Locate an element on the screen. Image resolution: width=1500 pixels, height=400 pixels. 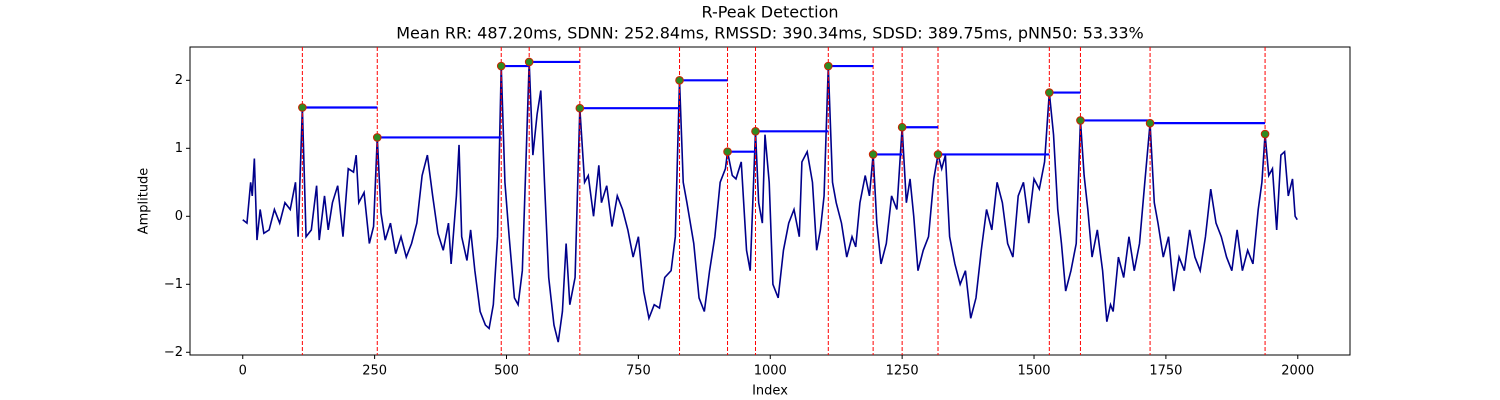
y-axis-label: Amplitude is located at coordinates (144, 201).